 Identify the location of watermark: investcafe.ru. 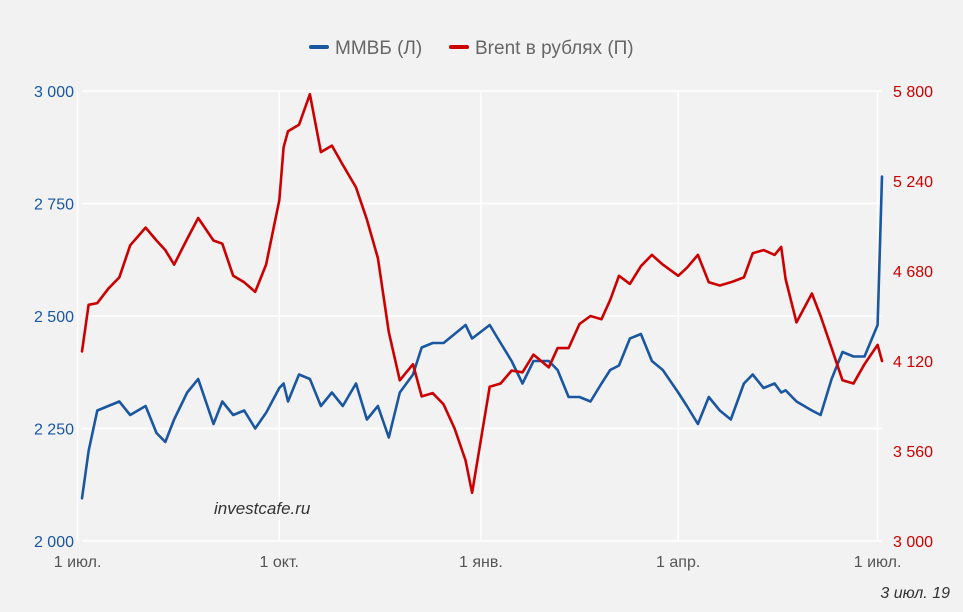
(262, 508).